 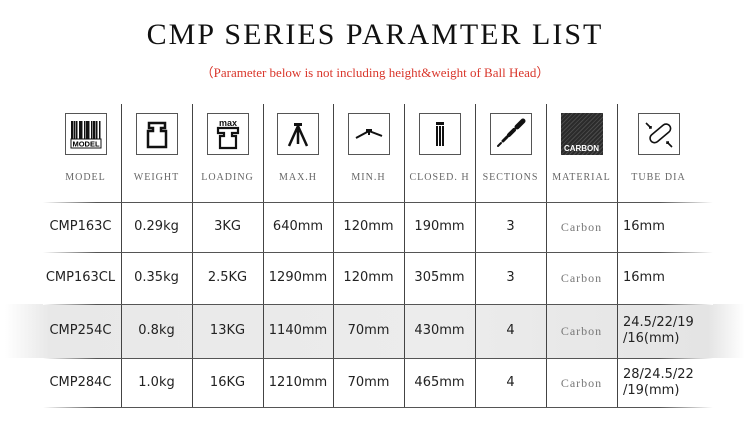 What do you see at coordinates (368, 134) in the screenshot?
I see `tripod-low-icon` at bounding box center [368, 134].